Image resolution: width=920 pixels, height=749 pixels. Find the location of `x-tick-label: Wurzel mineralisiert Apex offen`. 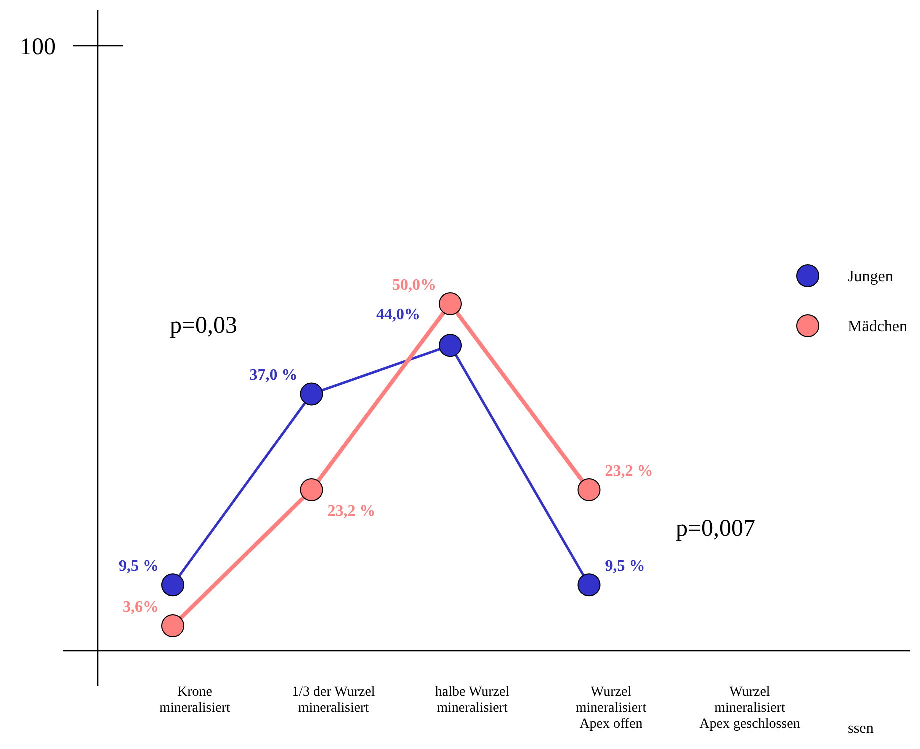

x-tick-label: Wurzel mineralisiert Apex offen is located at coordinates (611, 708).